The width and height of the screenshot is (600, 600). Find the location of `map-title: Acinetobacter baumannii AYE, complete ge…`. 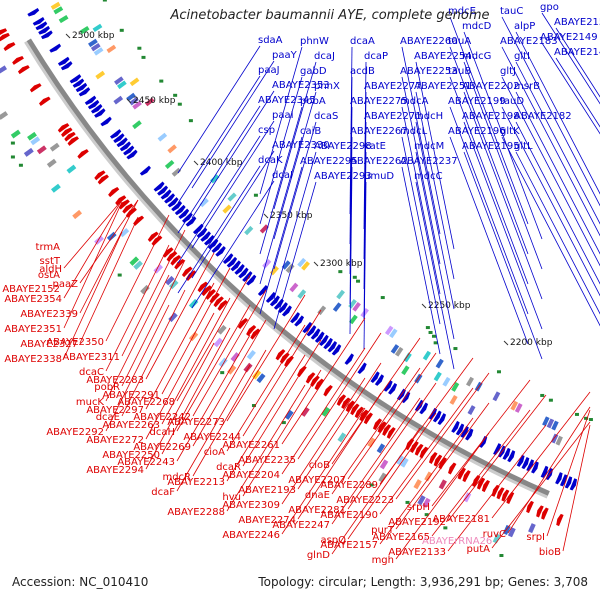

map-title: Acinetobacter baumannii AYE, complete ge… is located at coordinates (330, 15).